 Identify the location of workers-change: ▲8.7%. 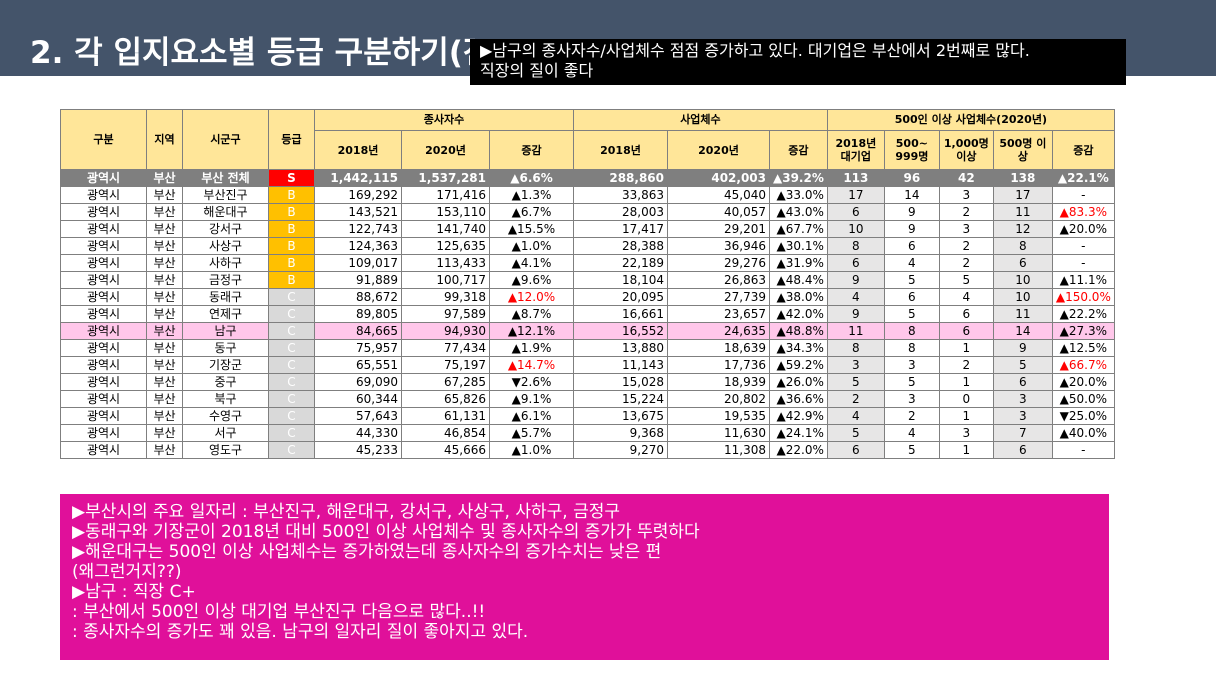
(531, 314).